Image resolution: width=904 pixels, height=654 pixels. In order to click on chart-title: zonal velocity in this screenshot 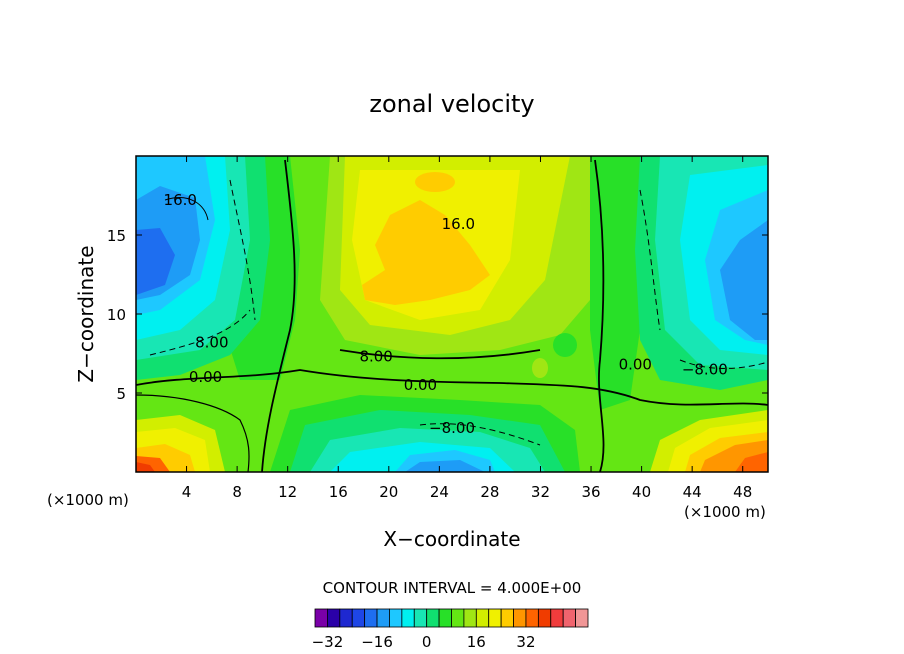, I will do `click(451, 104)`.